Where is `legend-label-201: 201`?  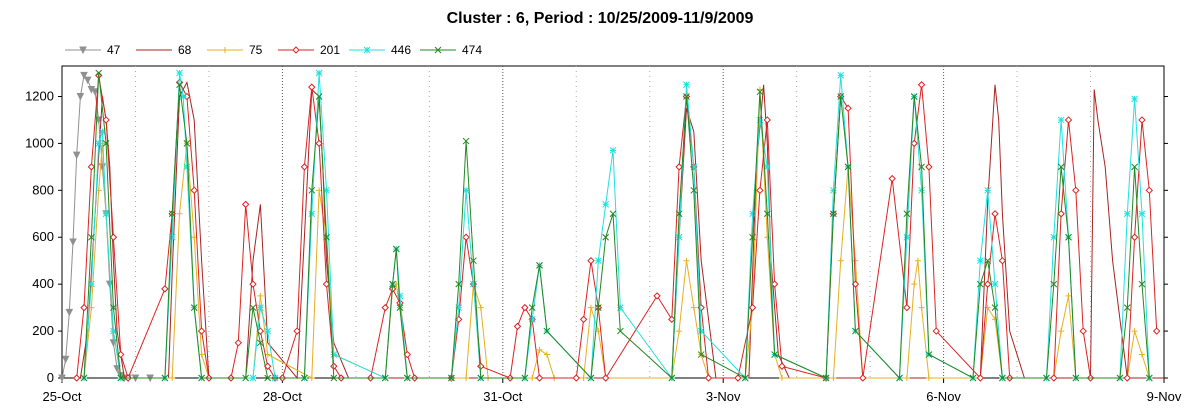 legend-label-201: 201 is located at coordinates (330, 50).